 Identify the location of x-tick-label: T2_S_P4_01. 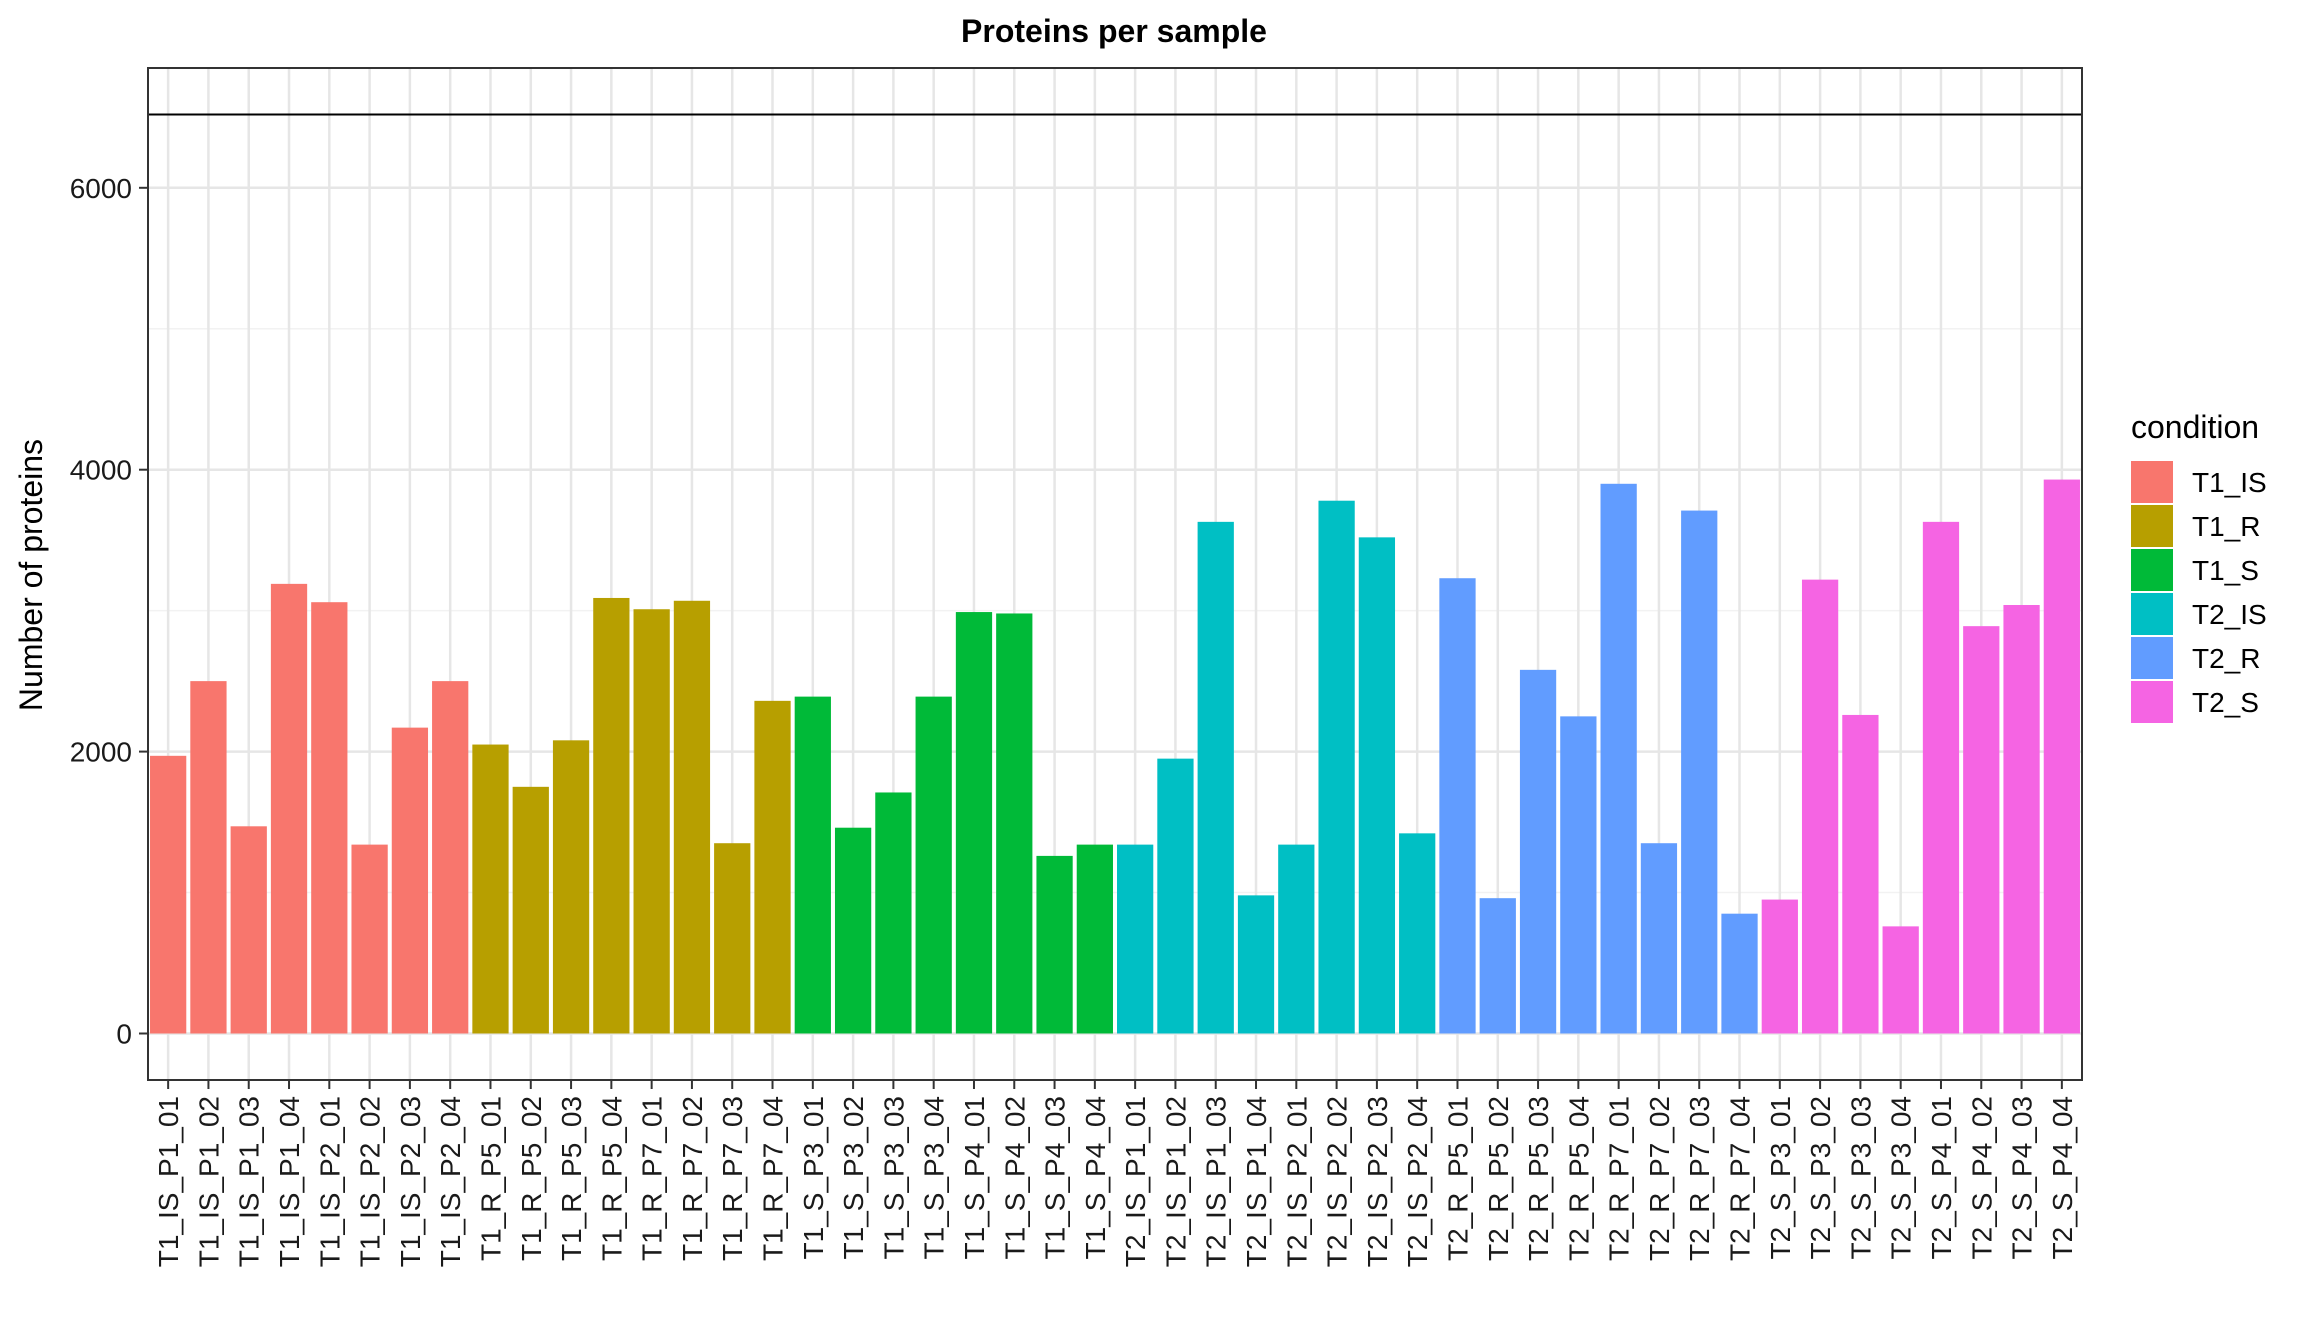
(1941, 1177).